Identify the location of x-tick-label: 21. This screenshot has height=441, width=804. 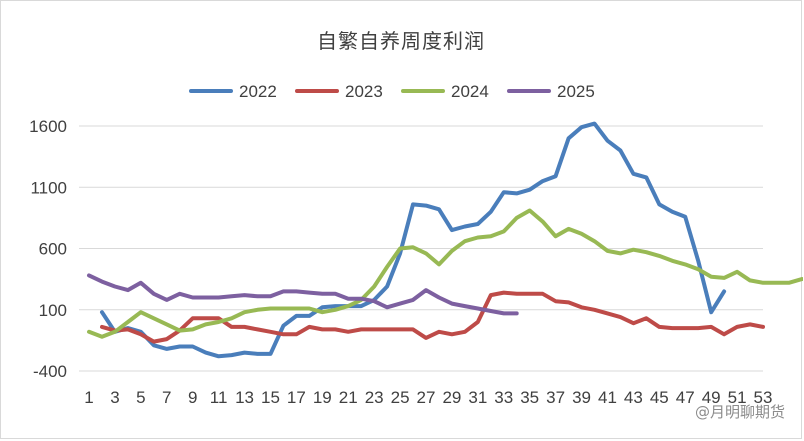
(348, 397).